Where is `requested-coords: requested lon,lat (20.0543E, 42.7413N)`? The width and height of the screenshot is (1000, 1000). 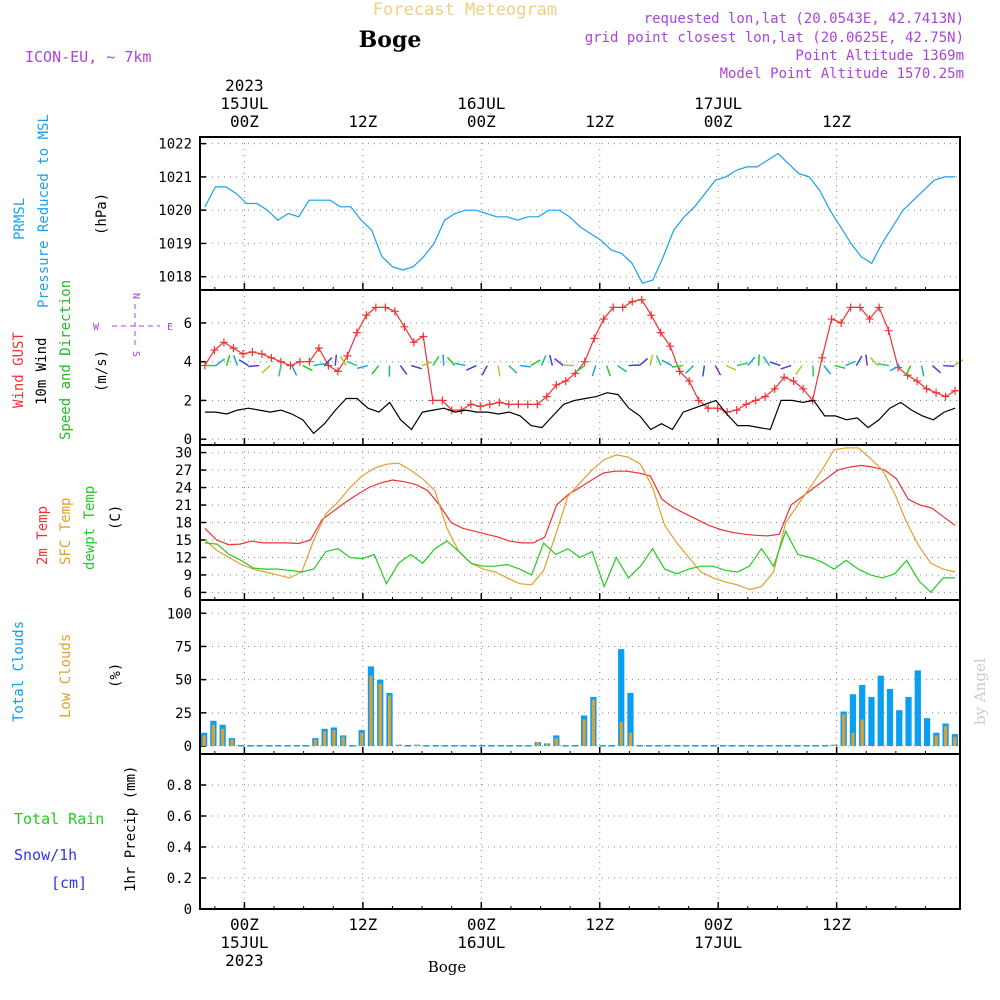 requested-coords: requested lon,lat (20.0543E, 42.7413N) is located at coordinates (804, 19).